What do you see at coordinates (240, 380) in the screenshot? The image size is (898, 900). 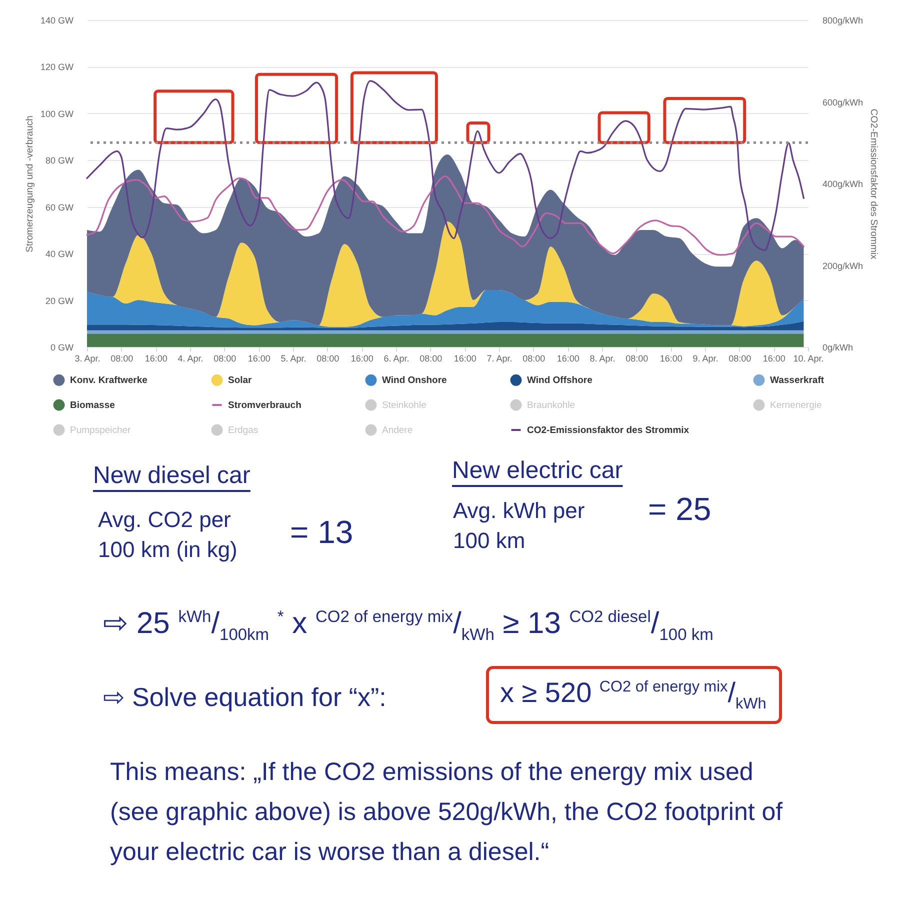 I see `legend-label: Solar` at bounding box center [240, 380].